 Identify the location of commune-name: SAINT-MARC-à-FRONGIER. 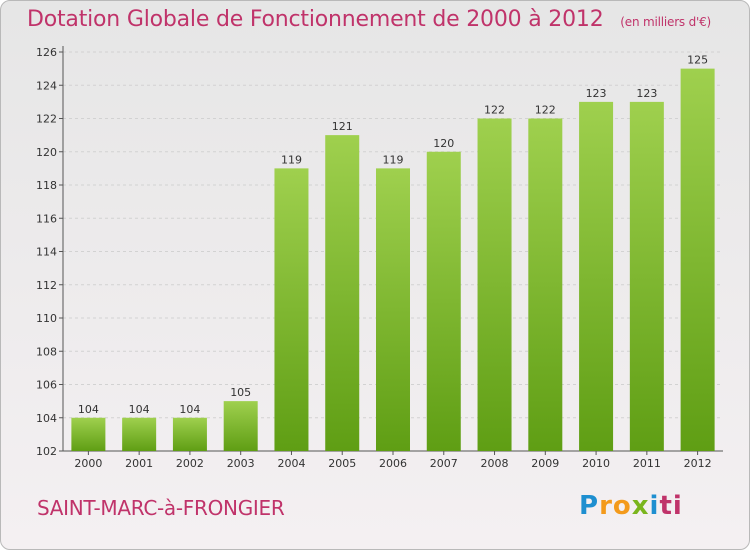
(161, 508).